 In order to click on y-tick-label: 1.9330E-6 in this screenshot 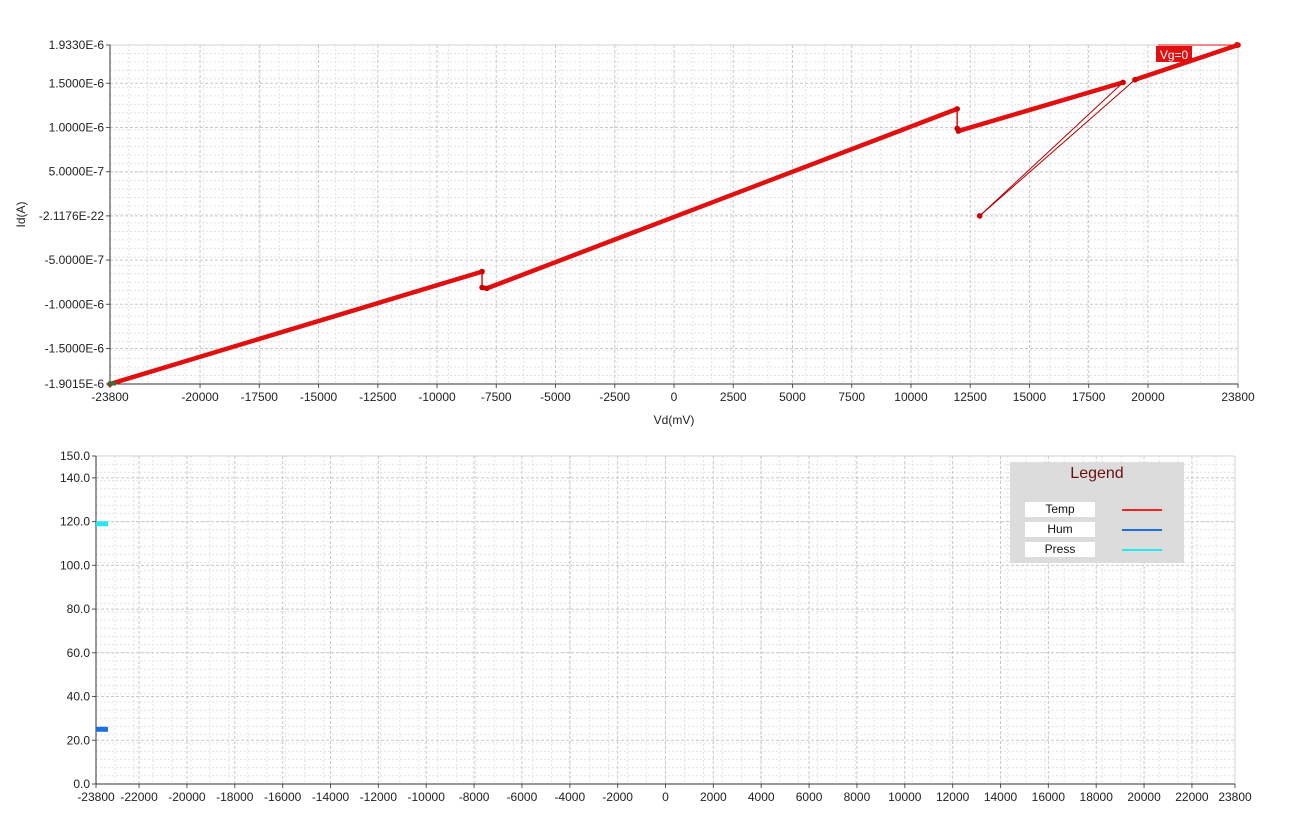, I will do `click(77, 45)`.